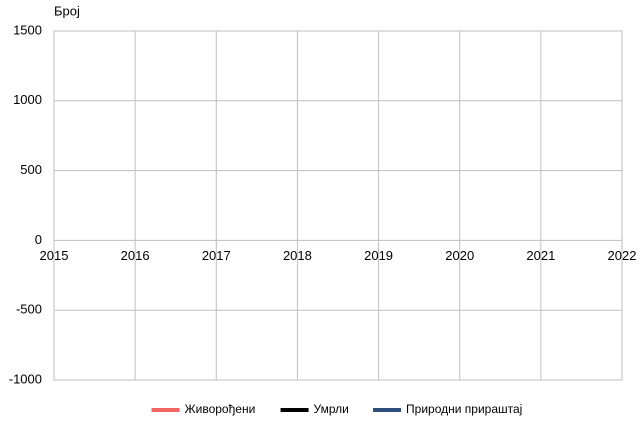 The image size is (641, 421). Describe the element at coordinates (464, 409) in the screenshot. I see `legend-label: Природни прираштај` at that location.